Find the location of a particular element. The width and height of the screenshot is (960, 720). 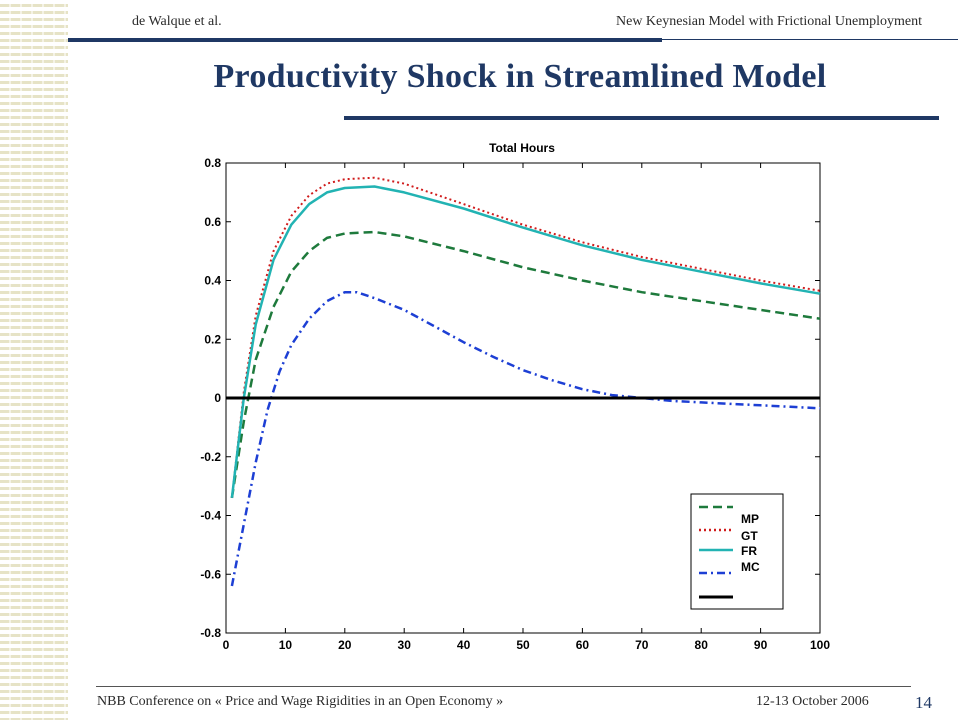

x-tick-label: 70 is located at coordinates (642, 645).